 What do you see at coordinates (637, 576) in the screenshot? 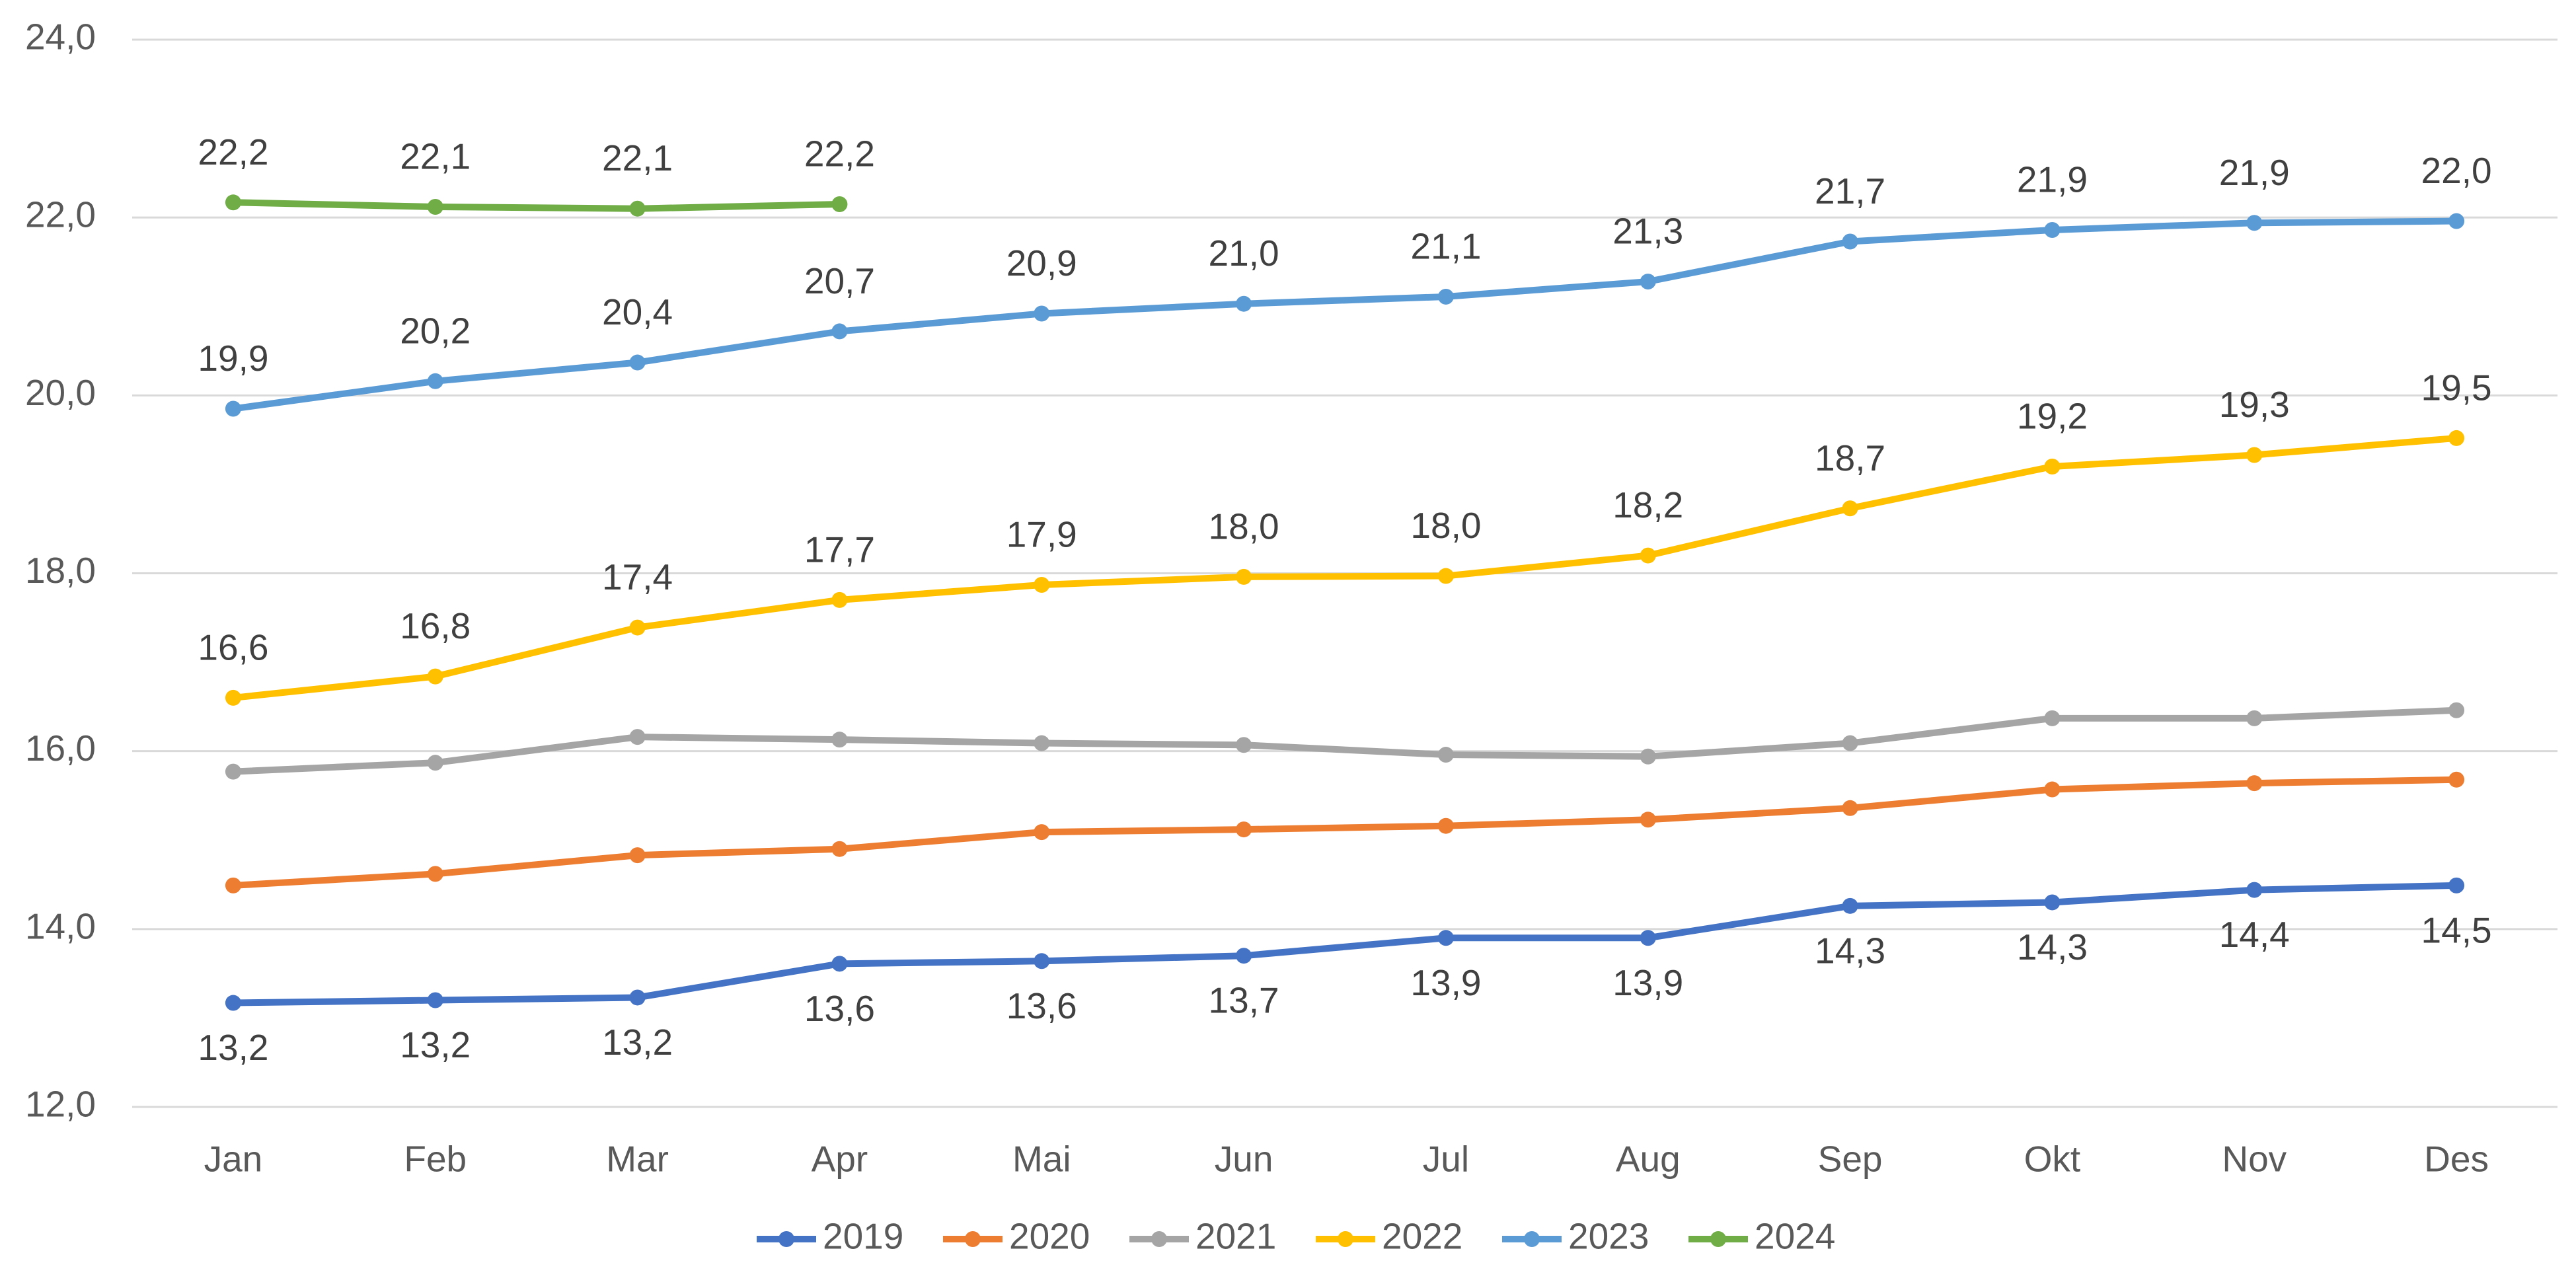
I see `data-label: 17,4` at bounding box center [637, 576].